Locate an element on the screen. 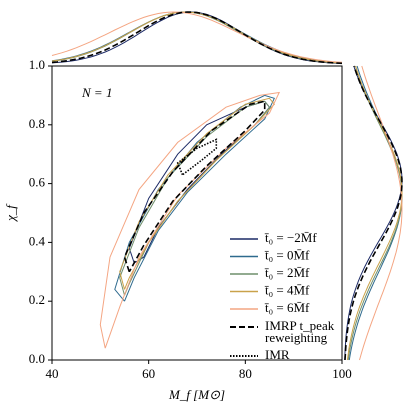 This screenshot has width=407, height=410. y-tick-label: 0.8 is located at coordinates (37, 123).